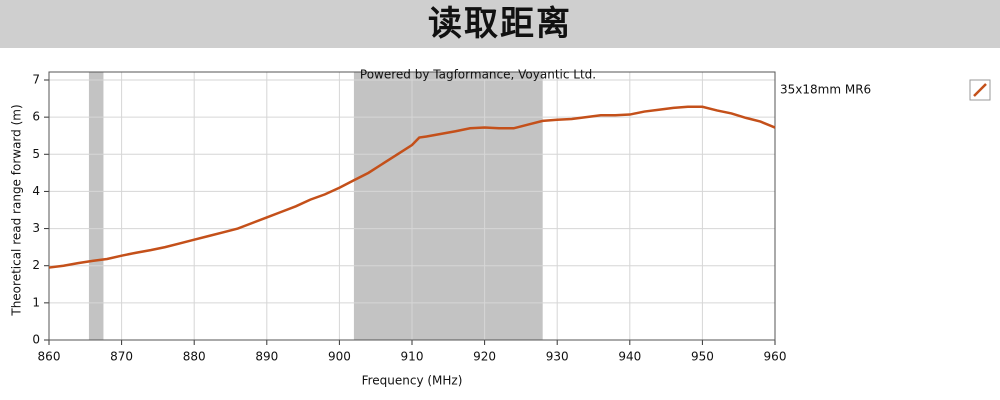 This screenshot has height=400, width=1000. What do you see at coordinates (194, 357) in the screenshot?
I see `x-tick-label: 880` at bounding box center [194, 357].